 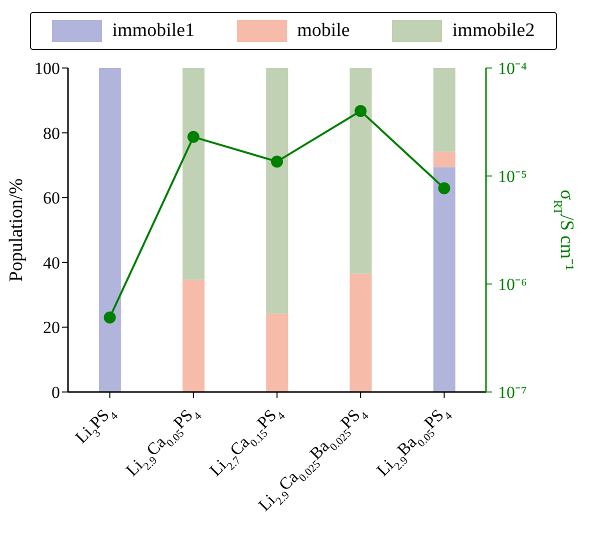 What do you see at coordinates (153, 31) in the screenshot?
I see `legend-label: immobile1` at bounding box center [153, 31].